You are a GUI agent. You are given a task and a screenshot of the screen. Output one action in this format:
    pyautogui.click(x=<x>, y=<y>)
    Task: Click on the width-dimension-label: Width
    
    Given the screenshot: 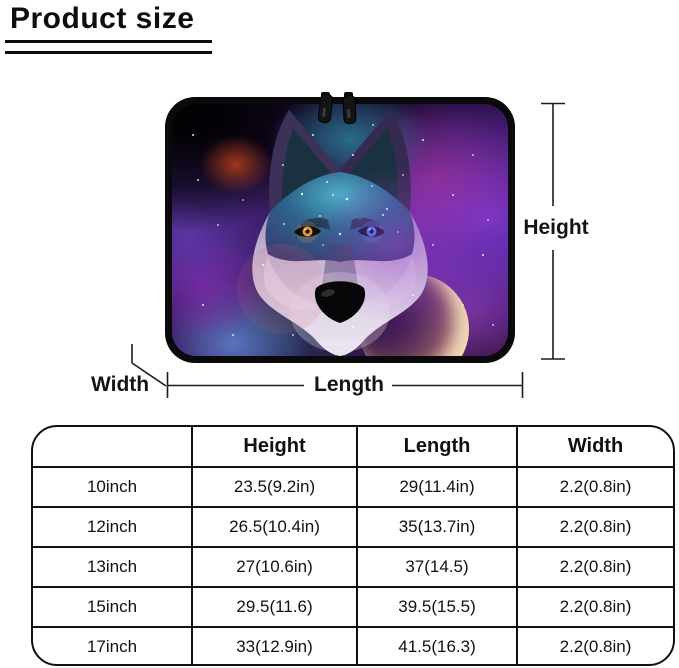 What is the action you would take?
    pyautogui.click(x=120, y=384)
    